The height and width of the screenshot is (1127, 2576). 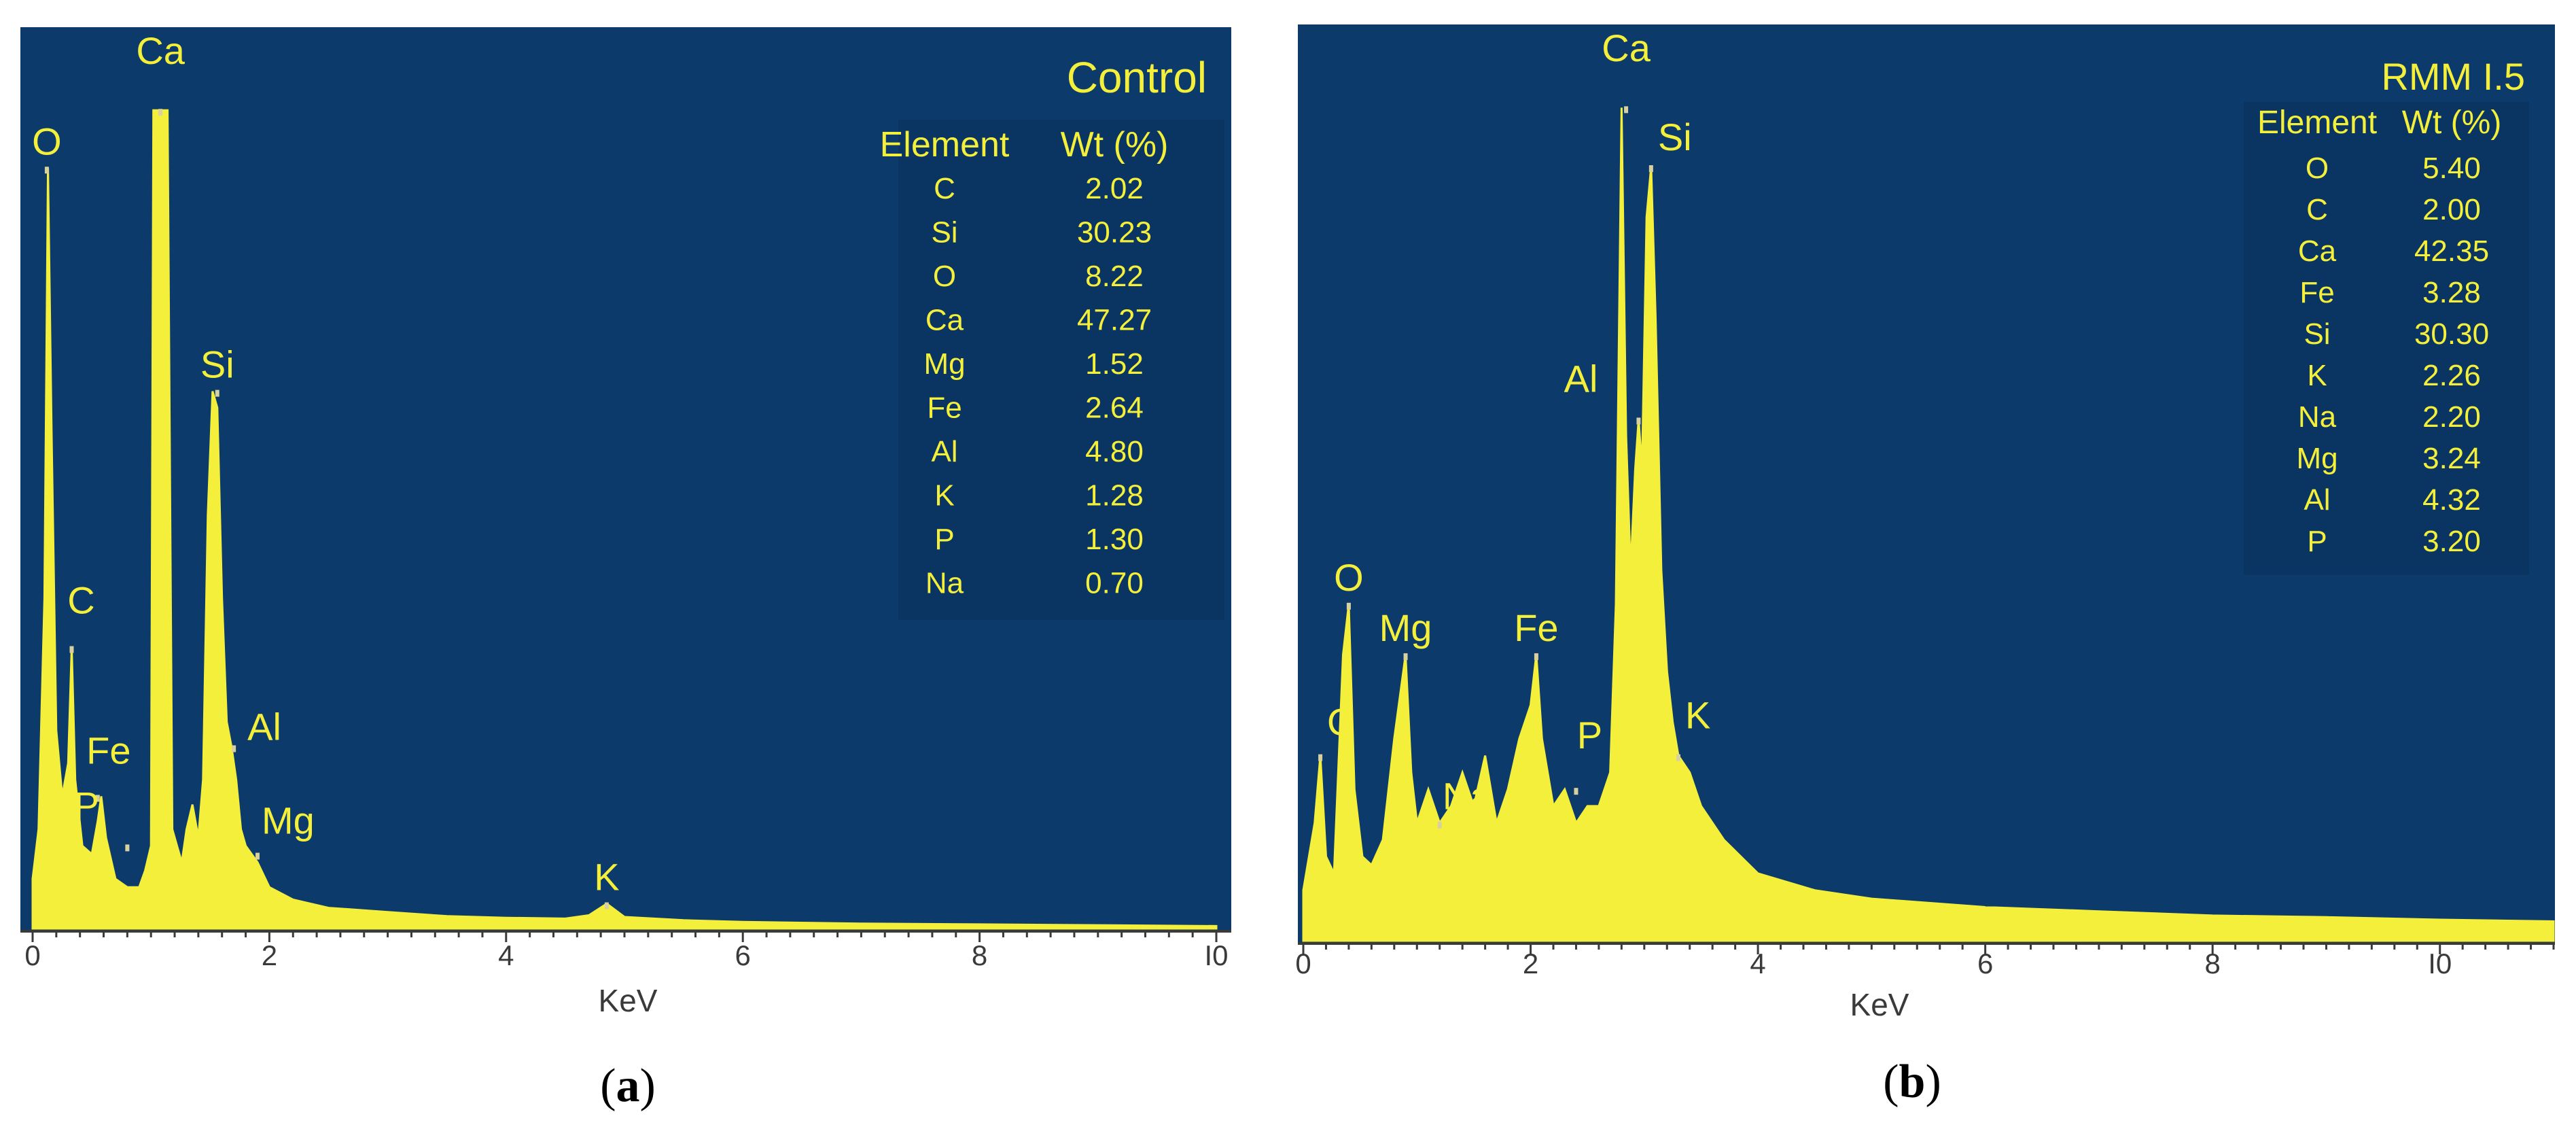 What do you see at coordinates (1137, 77) in the screenshot?
I see `chart-title: Control` at bounding box center [1137, 77].